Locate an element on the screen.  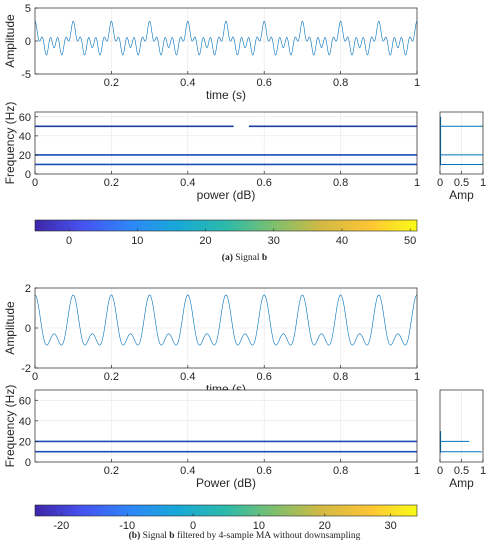
b-spec-xtick-label-2: 0.6 is located at coordinates (264, 471).